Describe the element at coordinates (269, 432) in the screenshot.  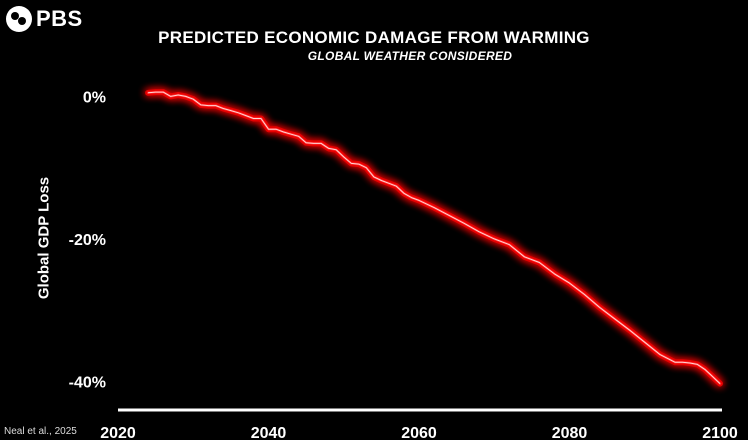
I see `x-tick-label: 2040` at that location.